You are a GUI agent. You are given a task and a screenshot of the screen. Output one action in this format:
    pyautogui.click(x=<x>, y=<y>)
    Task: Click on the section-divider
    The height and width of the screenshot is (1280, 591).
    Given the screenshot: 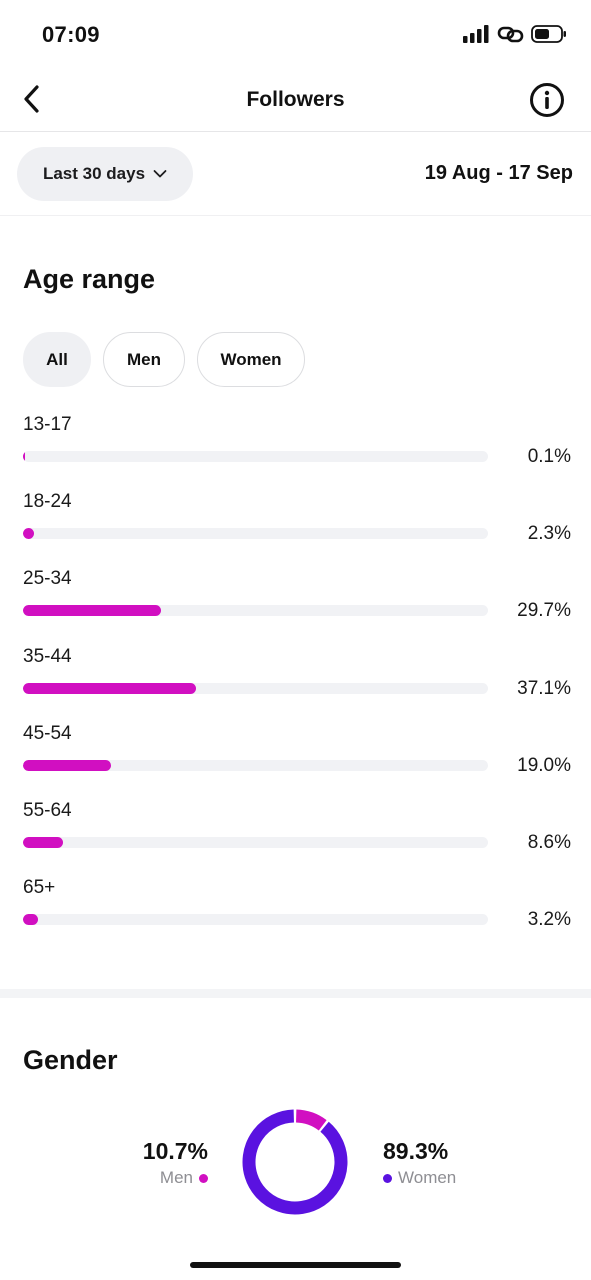 What is the action you would take?
    pyautogui.click(x=295, y=993)
    